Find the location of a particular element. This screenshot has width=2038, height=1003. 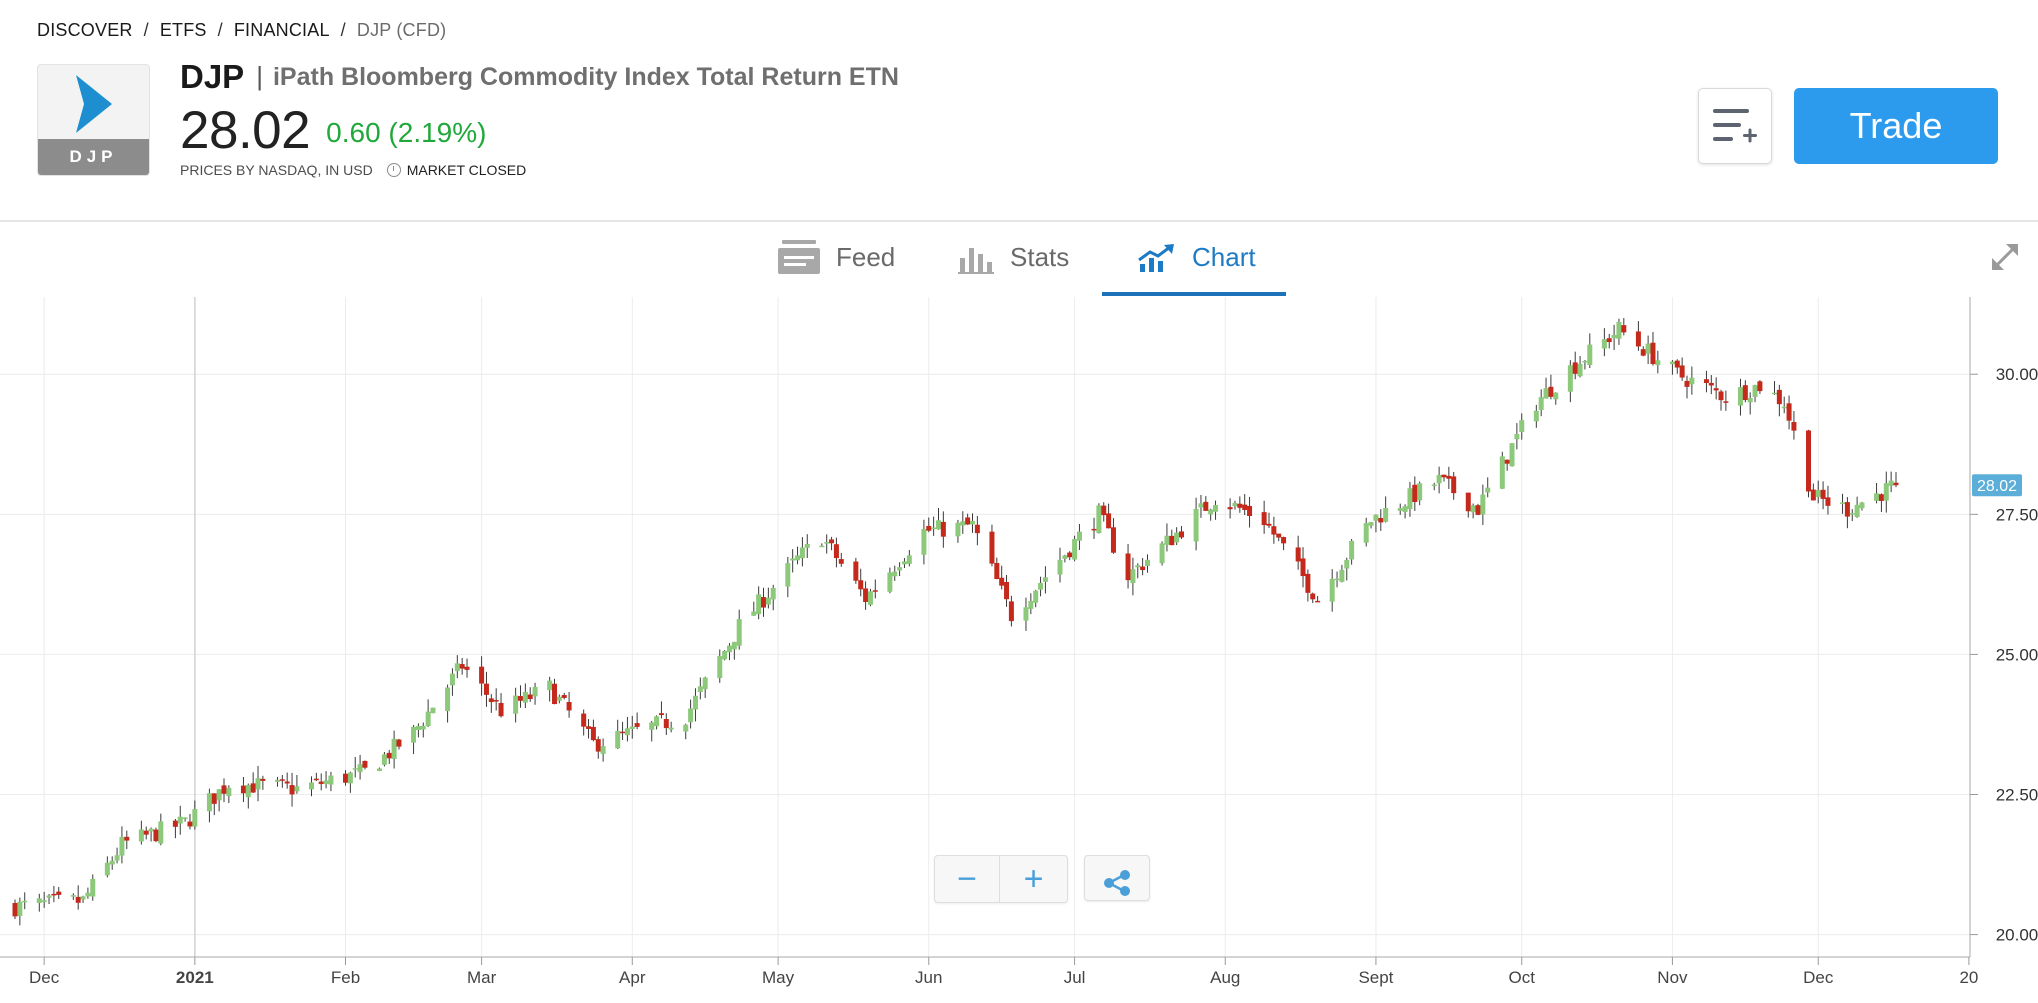

breadcrumb-discover: DISCOVER is located at coordinates (85, 30).